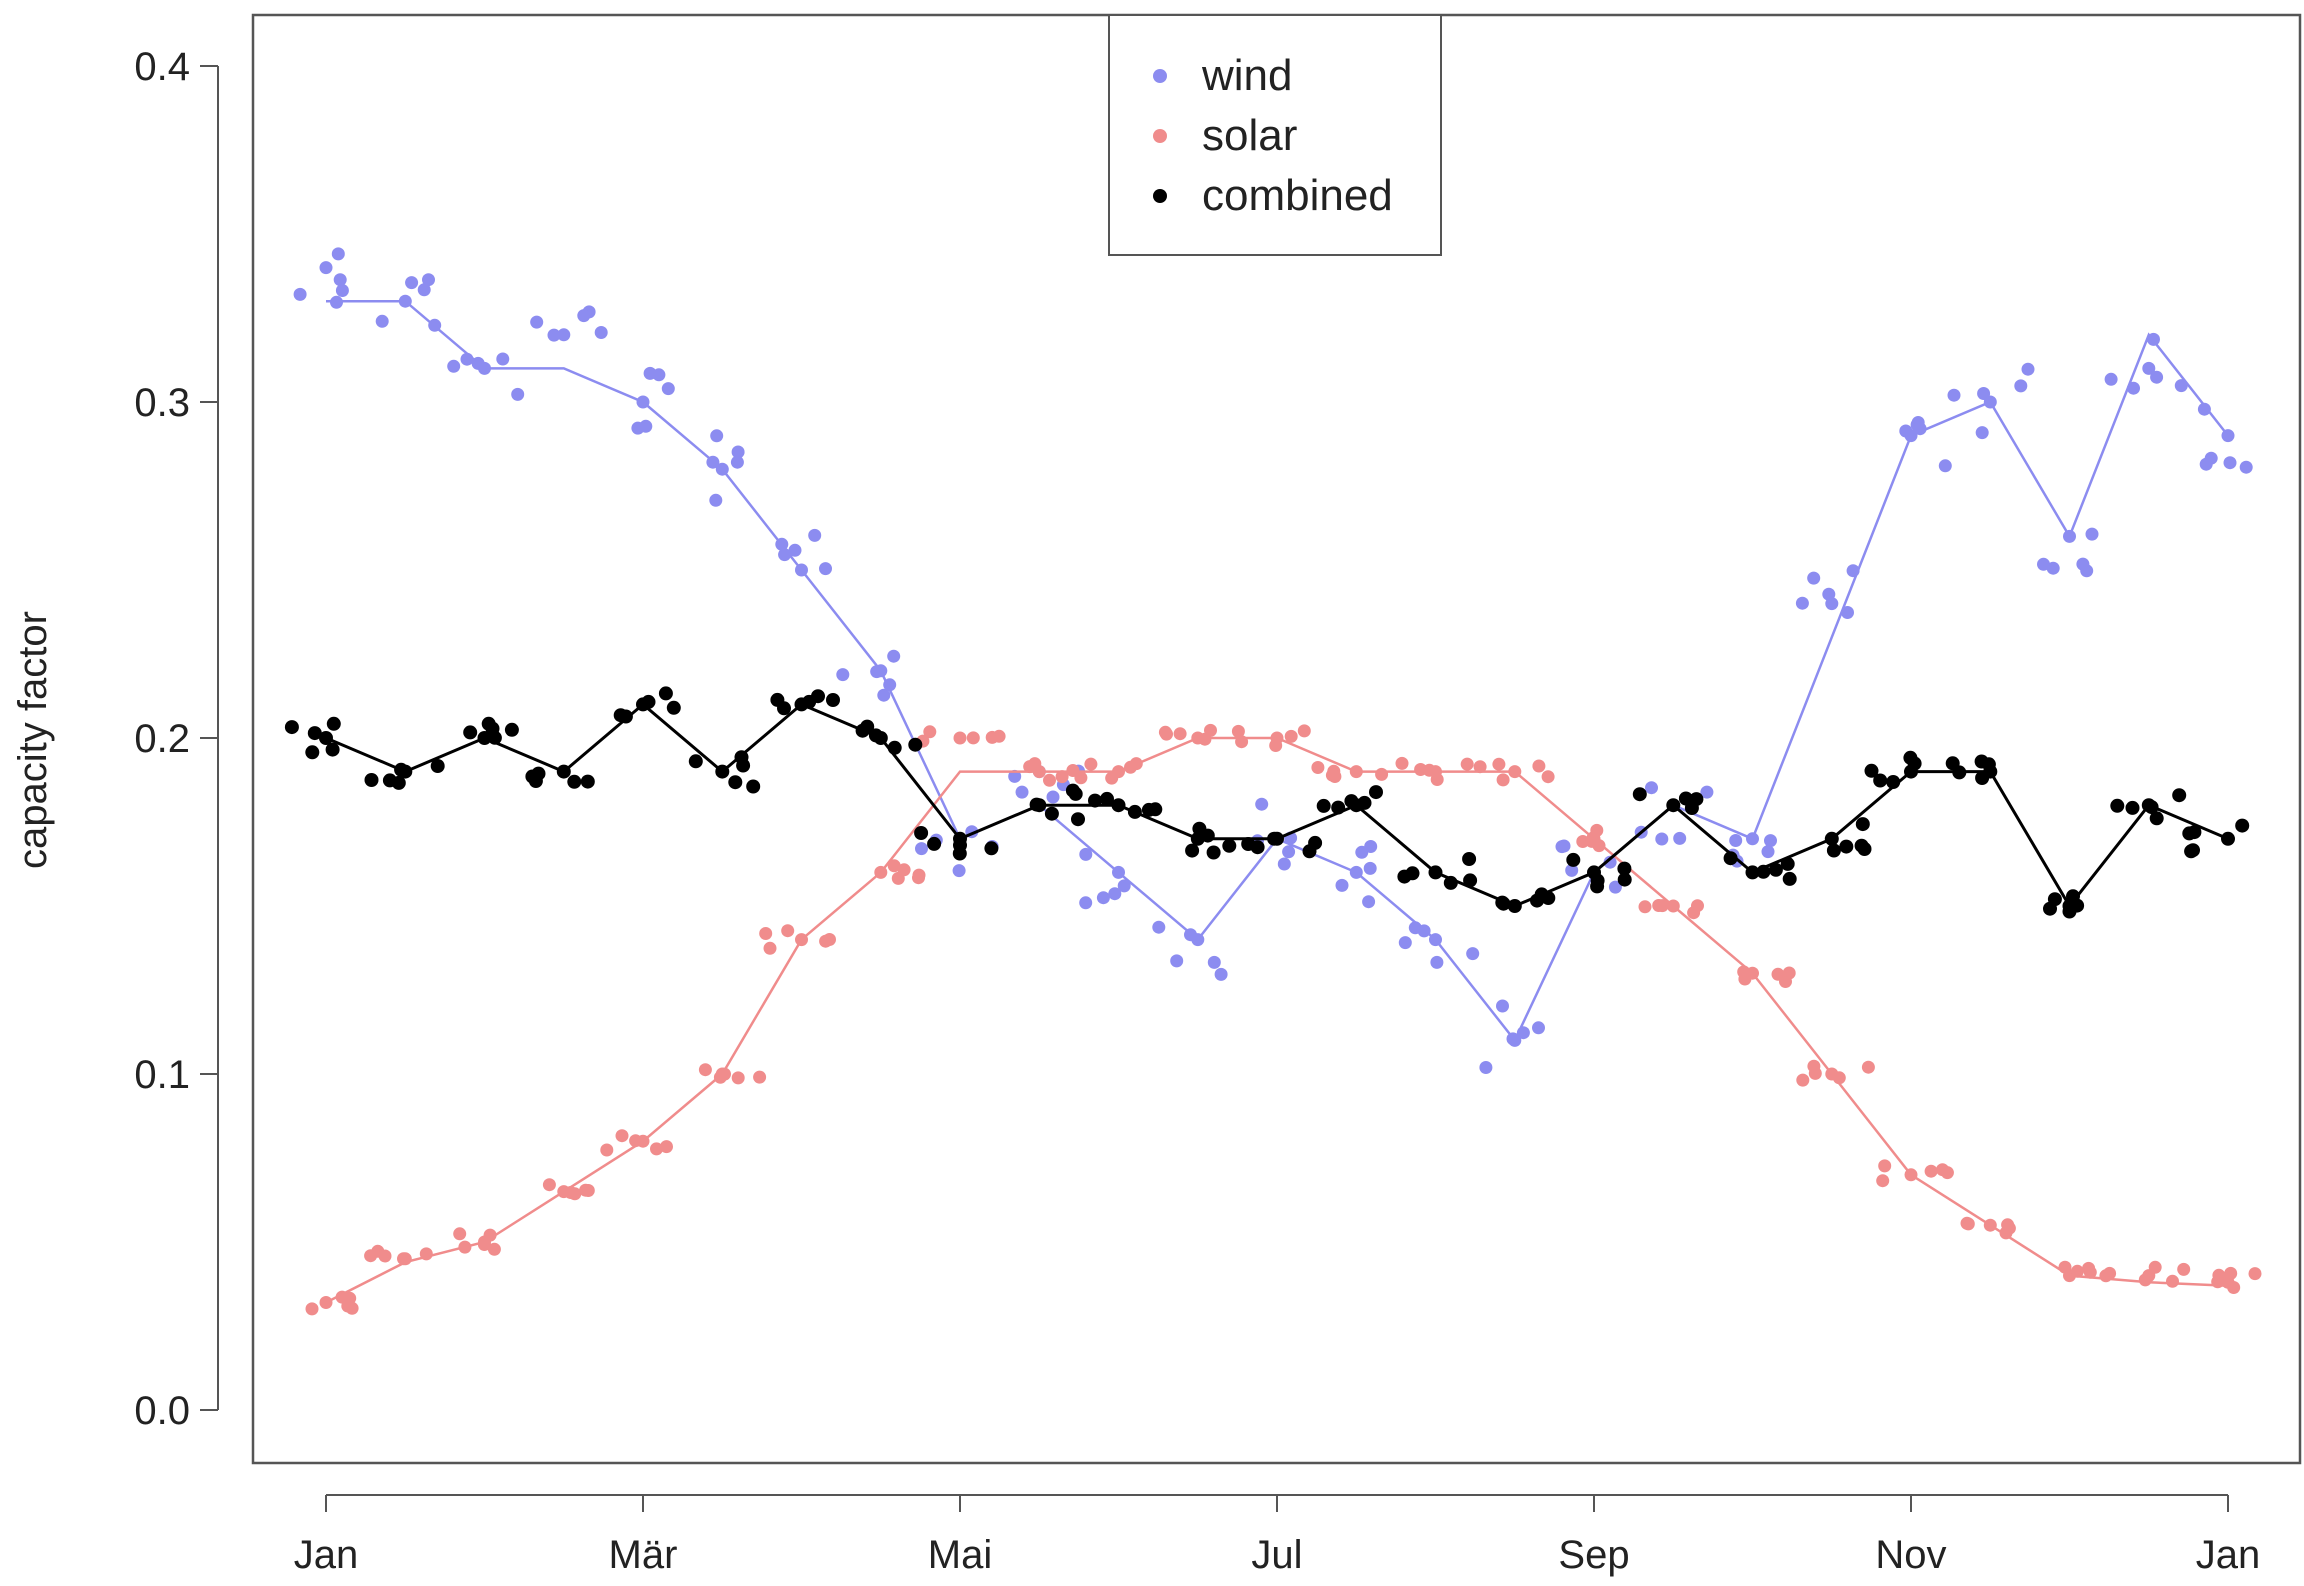  Describe the element at coordinates (162, 739) in the screenshot. I see `y-tick-label: 0.2` at that location.